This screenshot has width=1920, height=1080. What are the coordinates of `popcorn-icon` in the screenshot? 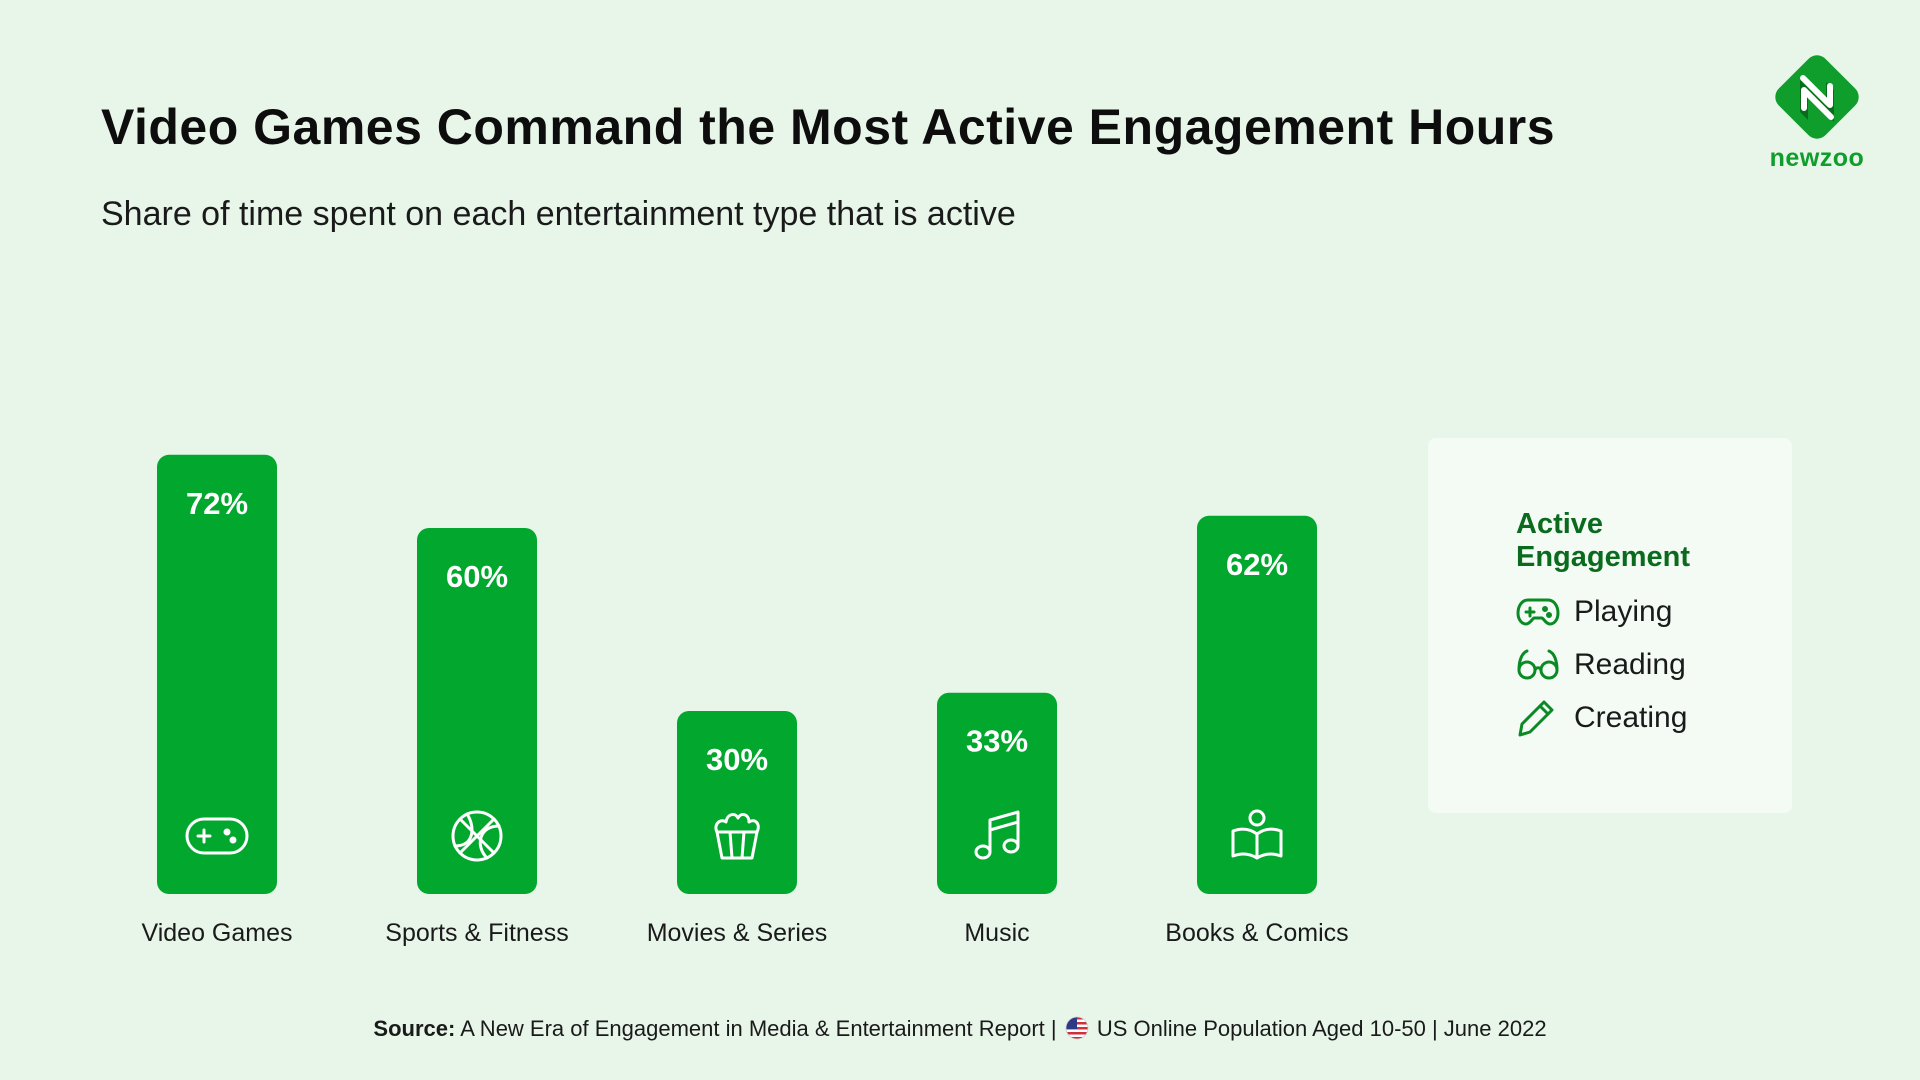 It's located at (737, 836).